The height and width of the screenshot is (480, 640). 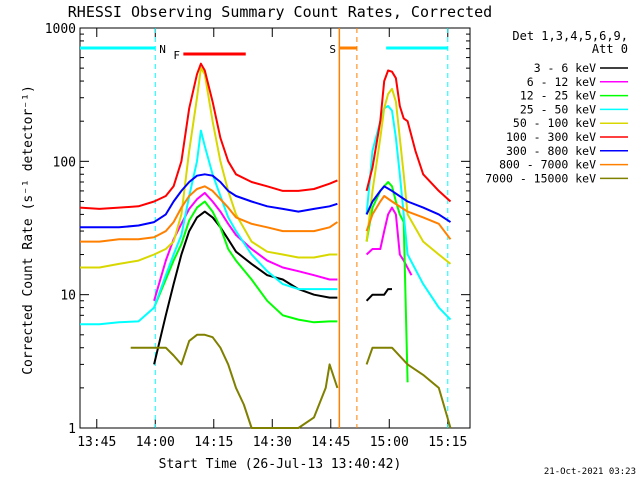 What do you see at coordinates (28, 230) in the screenshot?
I see `y-axis-label: Corrected Count Rate (s⁻¹ detector⁻¹)` at bounding box center [28, 230].